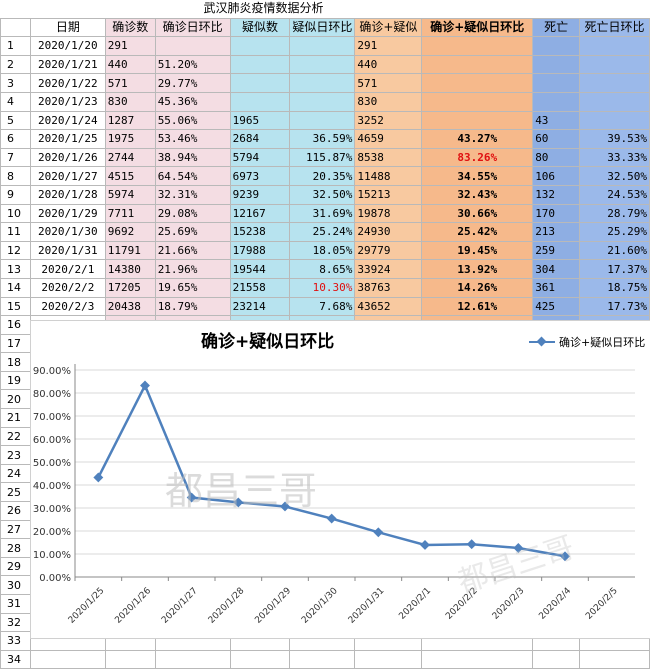  Describe the element at coordinates (260, 232) in the screenshot. I see `cell-suspected: 15238` at that location.